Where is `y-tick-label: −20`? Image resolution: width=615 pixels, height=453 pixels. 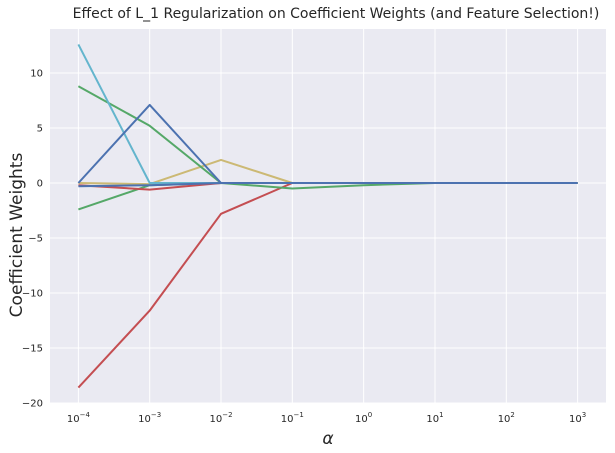 y-tick-label: −20 is located at coordinates (32, 404).